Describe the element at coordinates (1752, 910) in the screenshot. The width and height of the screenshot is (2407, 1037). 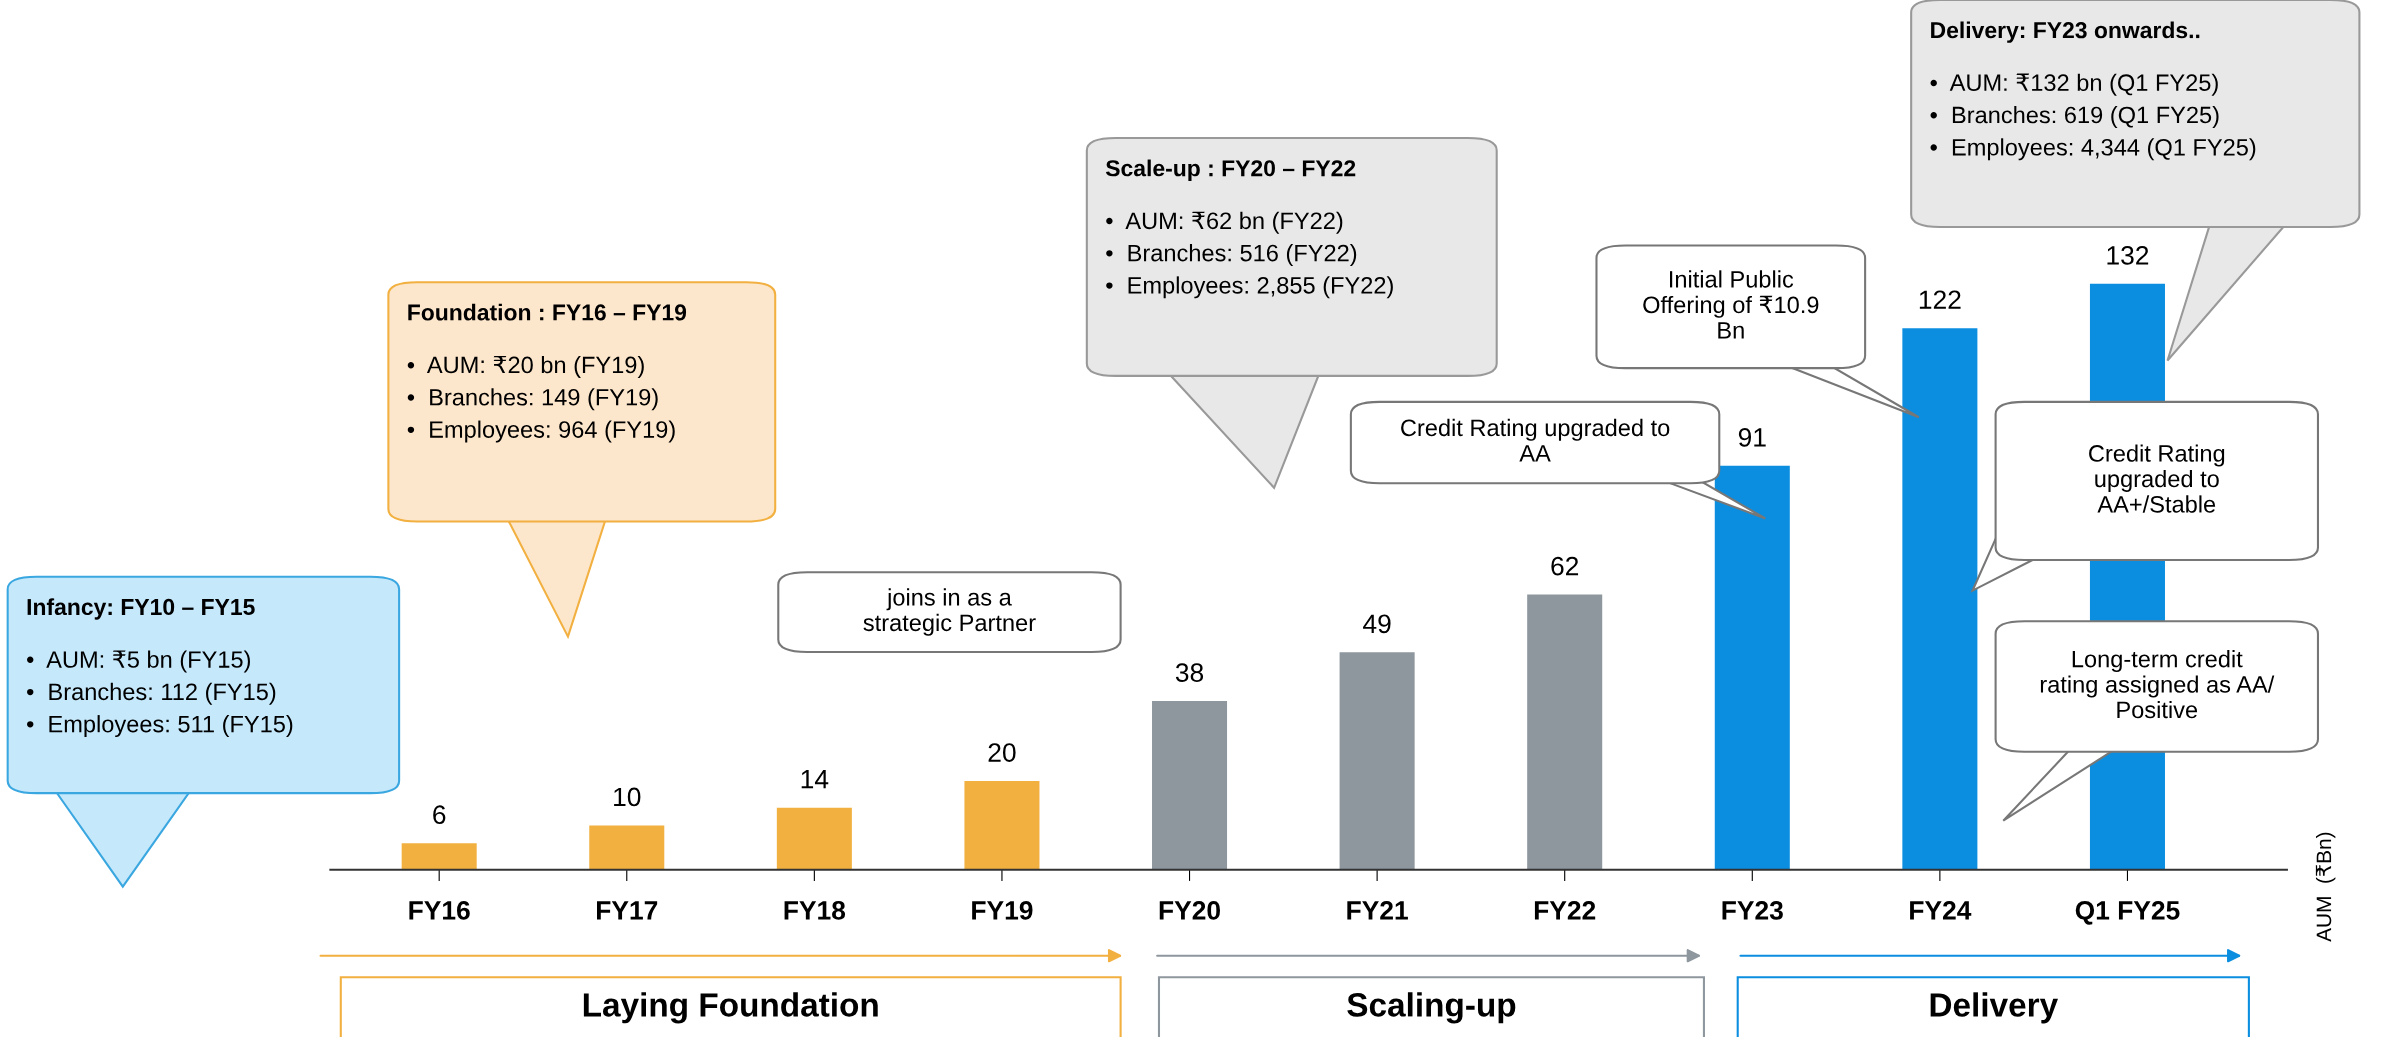
I see `x-tick-label: FY23` at that location.